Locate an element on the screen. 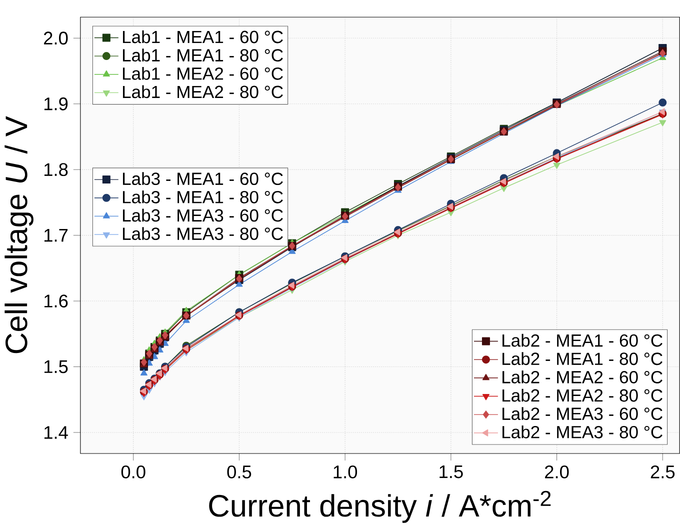 The width and height of the screenshot is (680, 528). x-axis-title: Current density i / A*cm$^{-2}$ is located at coordinates (380, 507).